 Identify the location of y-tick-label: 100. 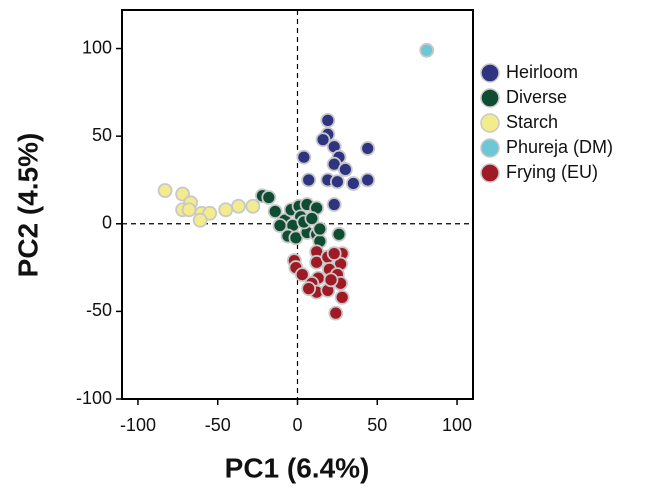
(97, 47).